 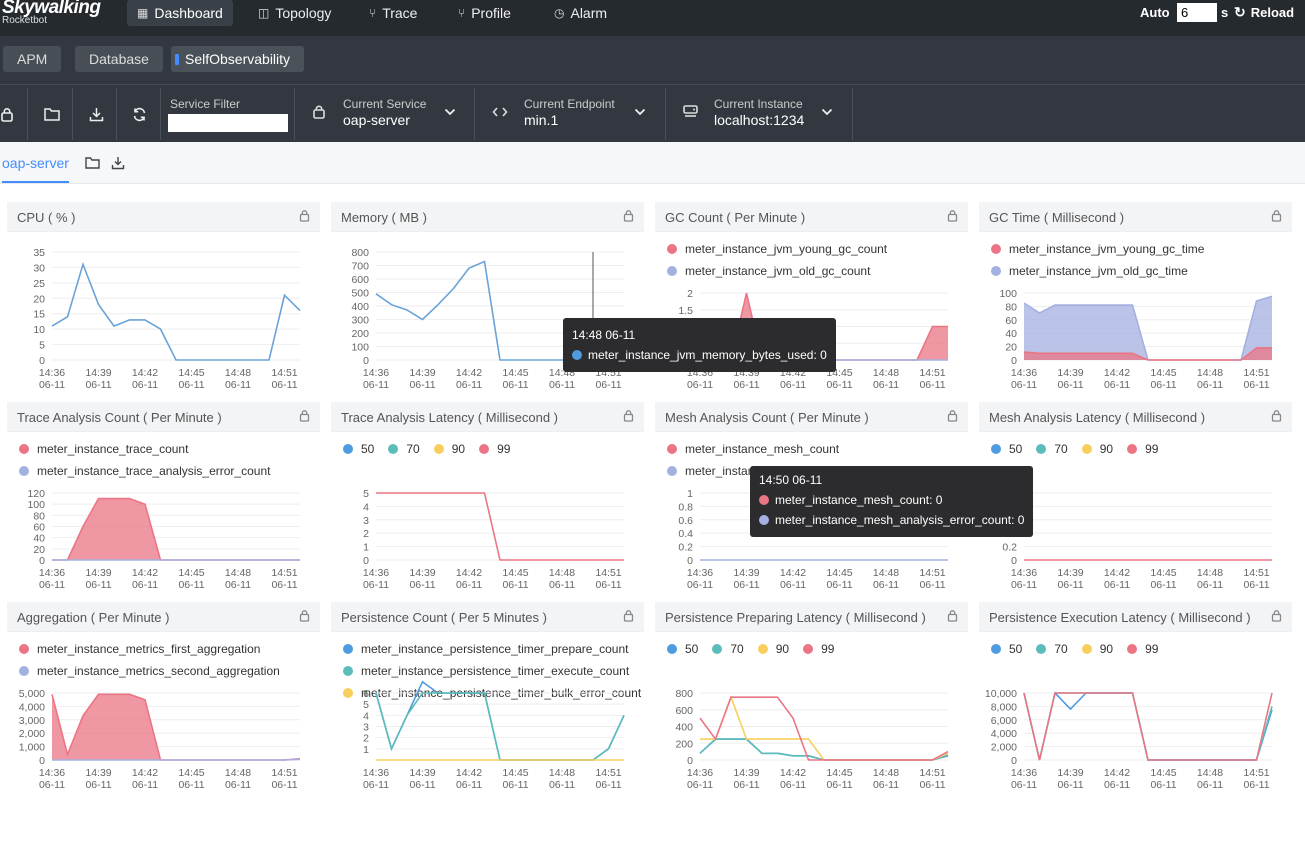 I want to click on panel-header: Mesh Analysis Latency ( Millisecond ), so click(x=1135, y=417).